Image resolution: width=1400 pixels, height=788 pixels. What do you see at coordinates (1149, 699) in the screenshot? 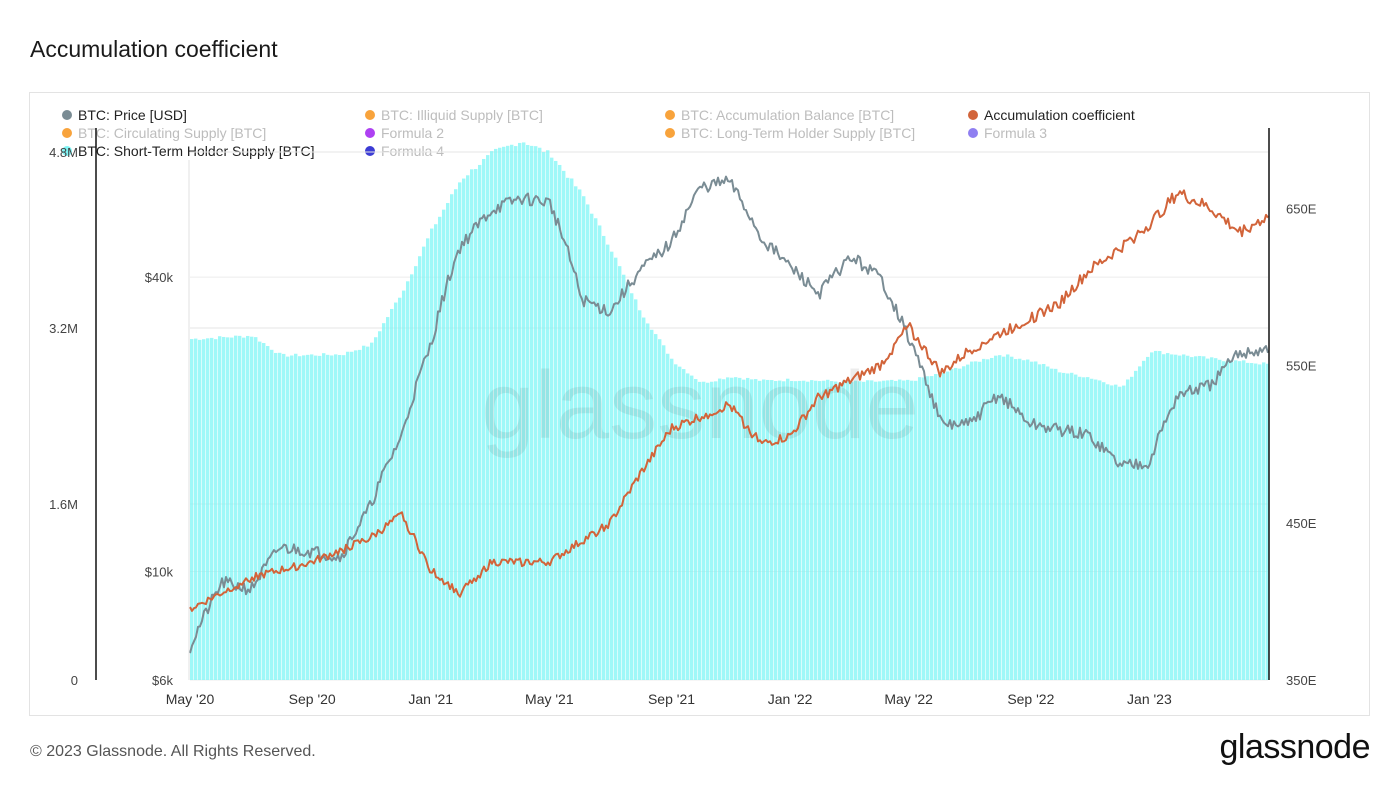
I see `x-tick-label: Jan '23` at bounding box center [1149, 699].